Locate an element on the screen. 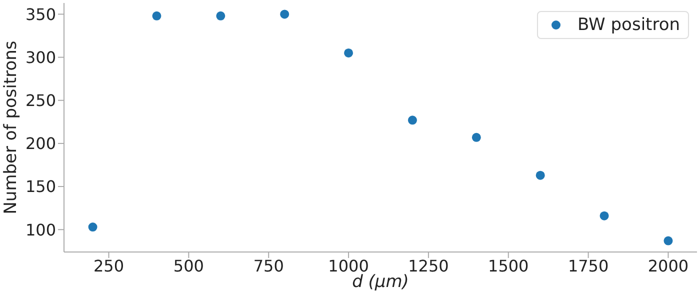 The width and height of the screenshot is (700, 292). x-tick-label: 750 is located at coordinates (268, 266).